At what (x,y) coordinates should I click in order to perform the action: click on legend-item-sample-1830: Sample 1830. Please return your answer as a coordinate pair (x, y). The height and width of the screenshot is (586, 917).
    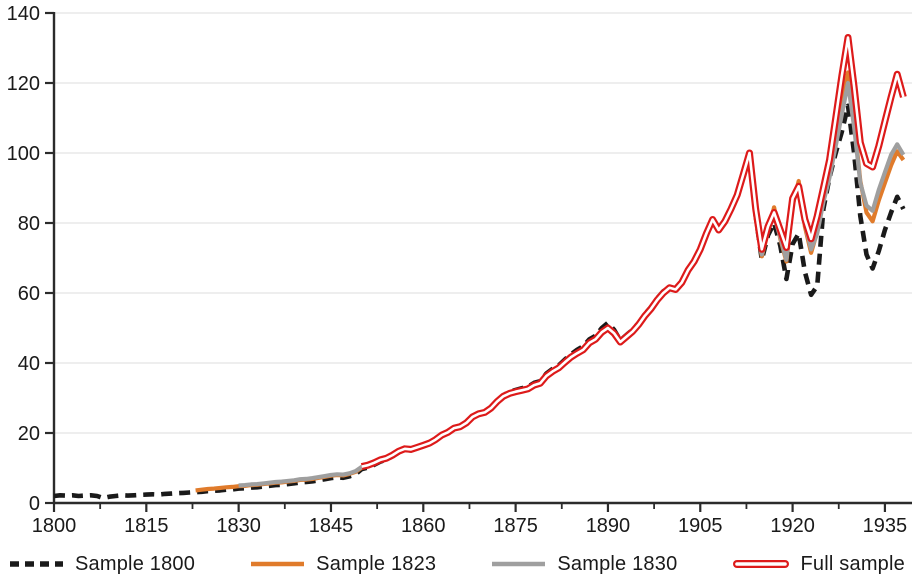
    Looking at the image, I should click on (583, 564).